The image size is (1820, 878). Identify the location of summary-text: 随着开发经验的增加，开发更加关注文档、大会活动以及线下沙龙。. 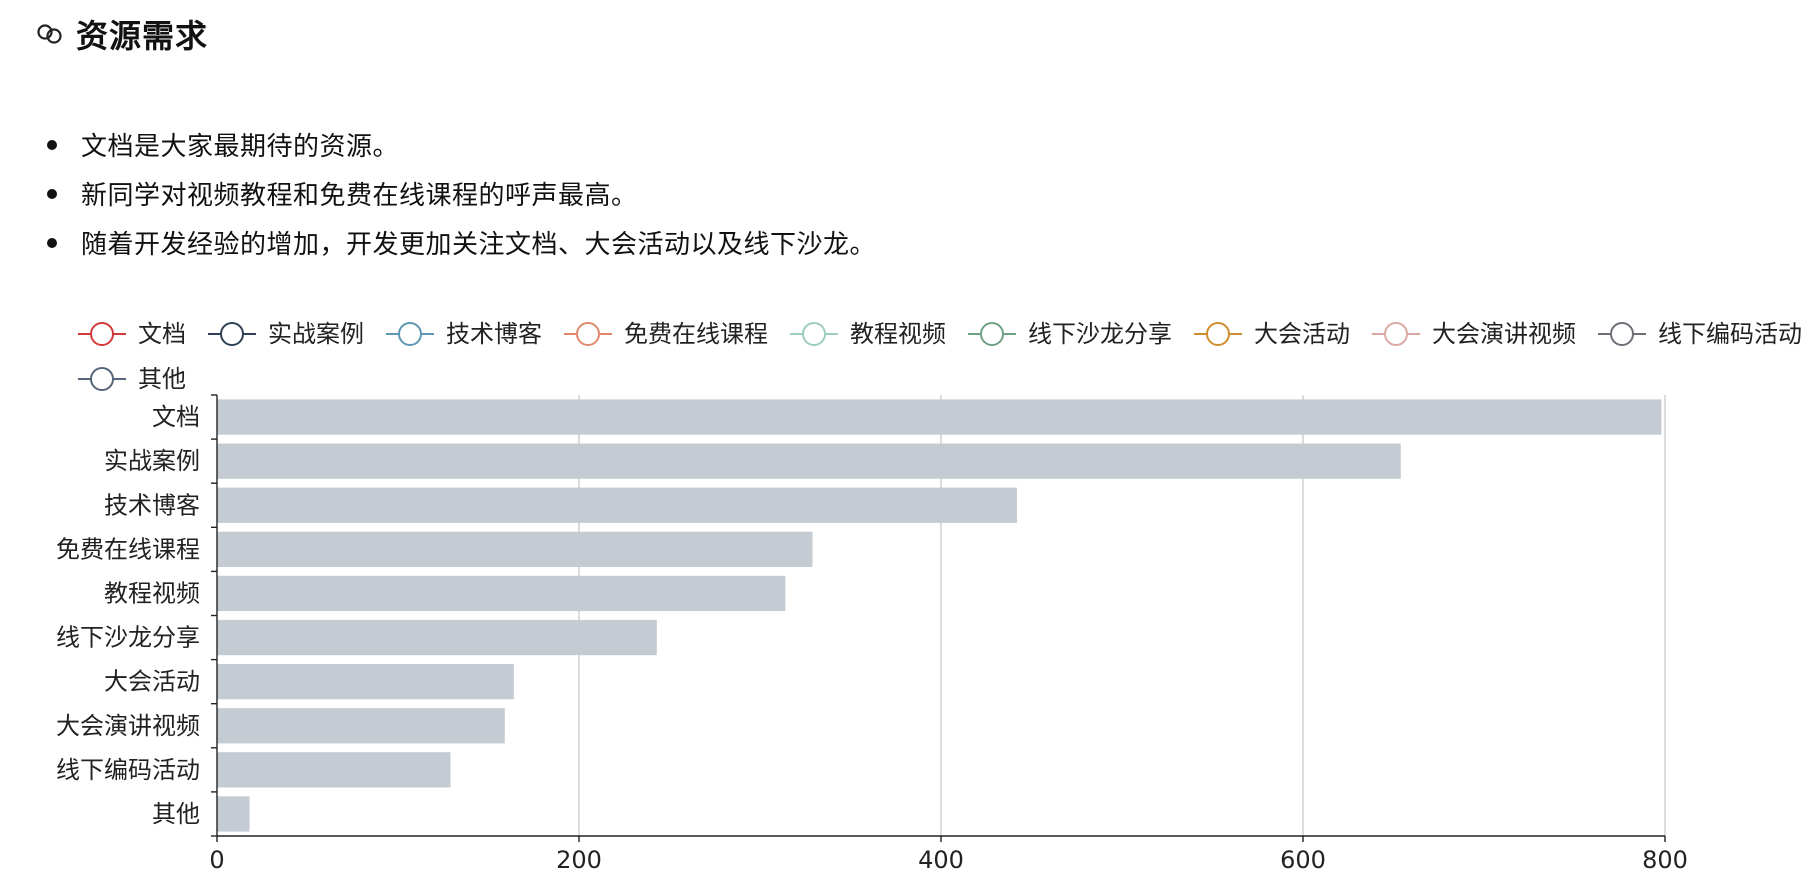
(479, 245).